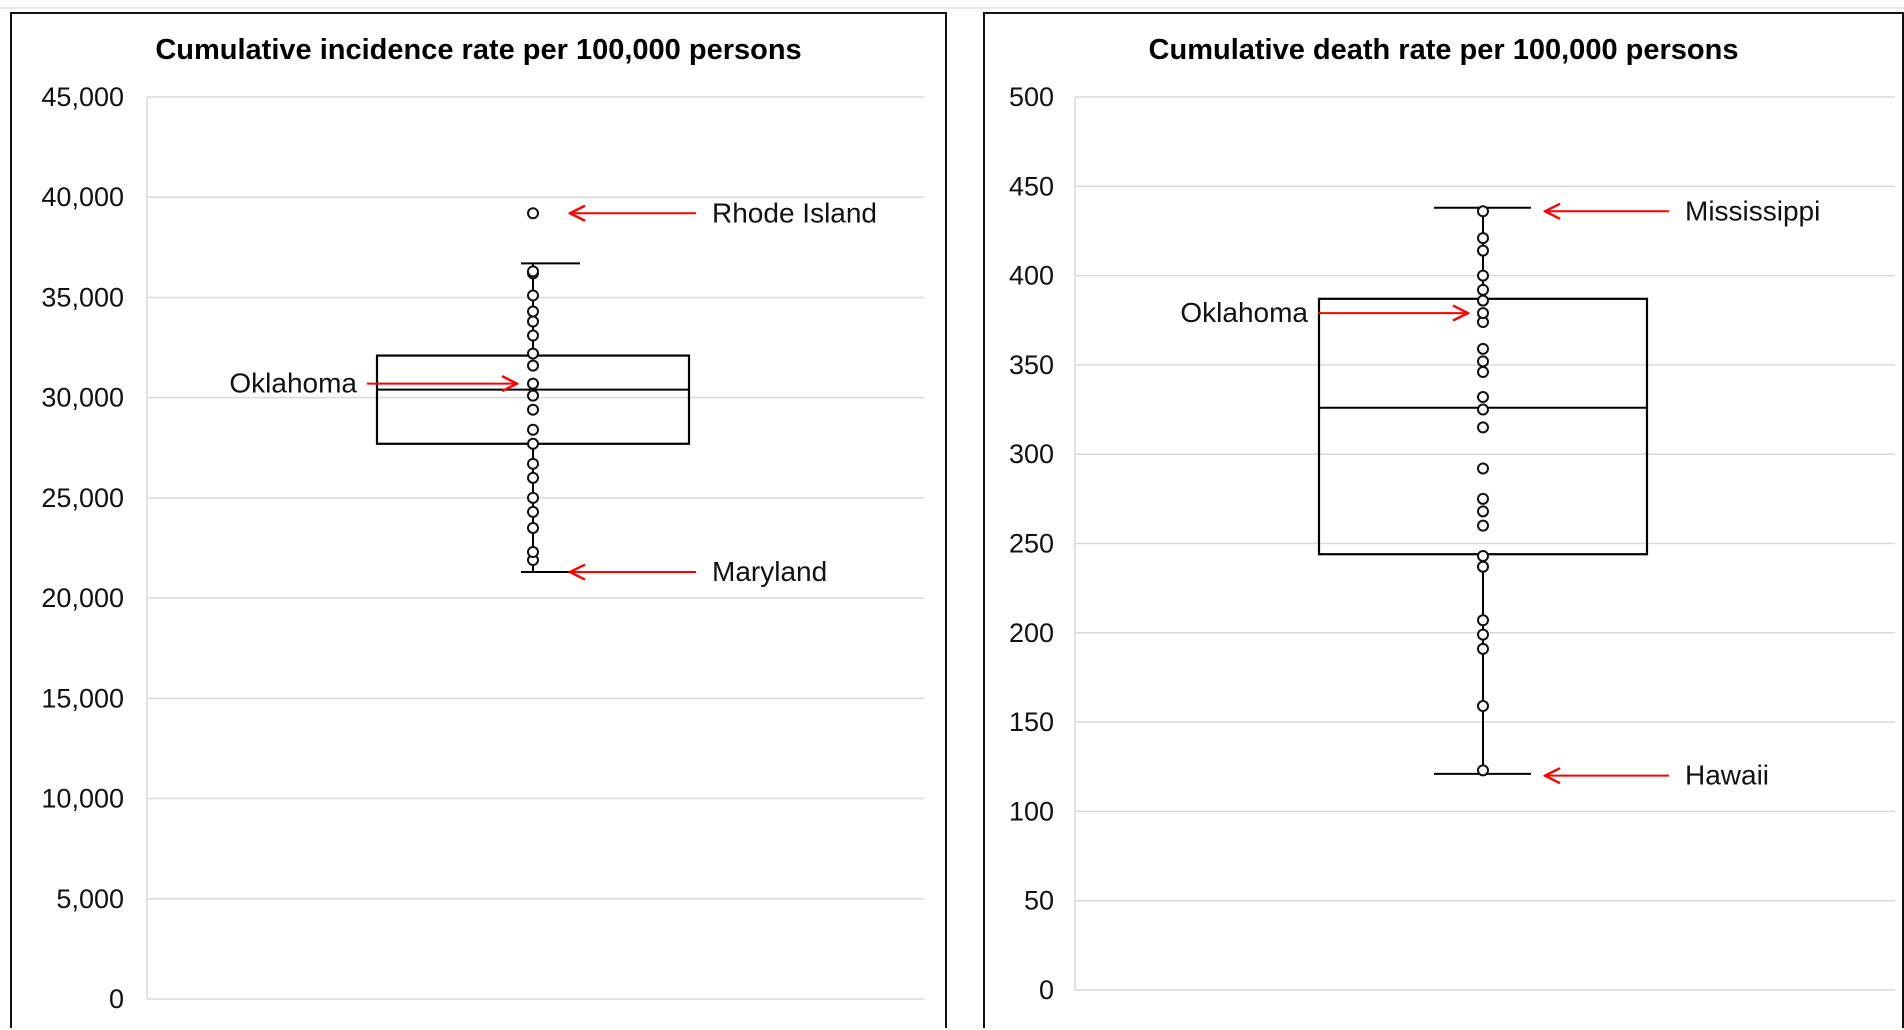 This screenshot has height=1030, width=1904. Describe the element at coordinates (1752, 210) in the screenshot. I see `death-annotation-label-mississippi: Mississippi` at that location.